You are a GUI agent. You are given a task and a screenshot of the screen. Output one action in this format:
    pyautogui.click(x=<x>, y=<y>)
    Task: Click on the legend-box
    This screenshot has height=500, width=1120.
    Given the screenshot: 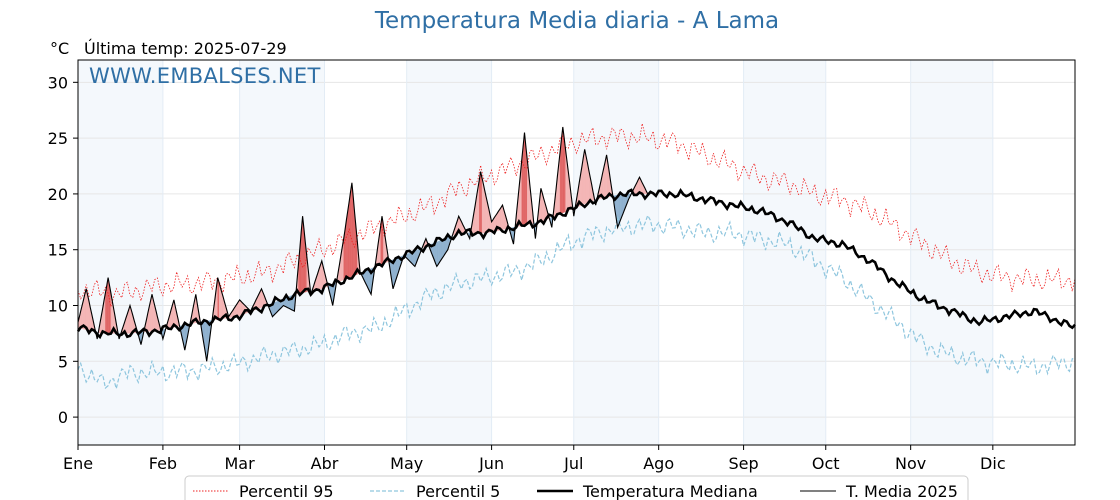 What is the action you would take?
    pyautogui.click(x=576, y=487)
    